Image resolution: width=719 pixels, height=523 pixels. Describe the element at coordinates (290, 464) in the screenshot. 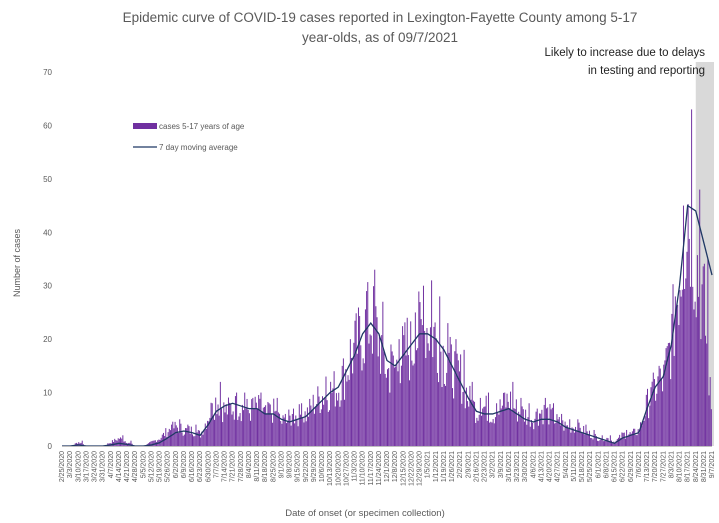

I see `x-tick-label: 9/8/2020` at that location.